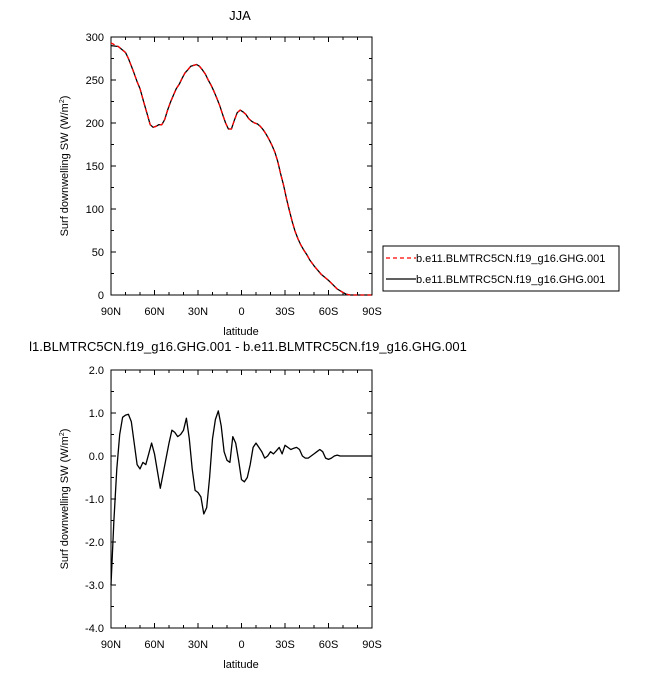 This screenshot has width=667, height=678. I want to click on top-y-tick-label: 250, so click(95, 81).